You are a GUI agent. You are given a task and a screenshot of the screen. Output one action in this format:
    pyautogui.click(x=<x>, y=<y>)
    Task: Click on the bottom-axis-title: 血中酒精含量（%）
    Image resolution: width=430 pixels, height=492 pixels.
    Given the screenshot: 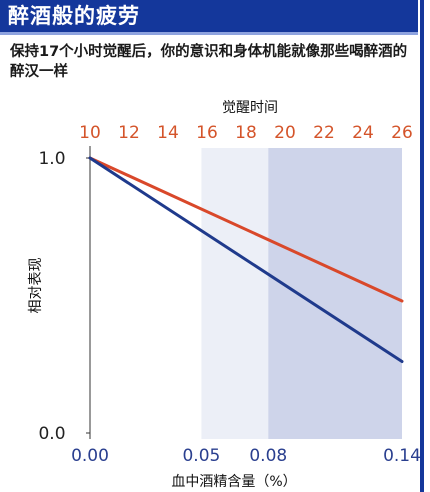 What is the action you would take?
    pyautogui.click(x=233, y=482)
    